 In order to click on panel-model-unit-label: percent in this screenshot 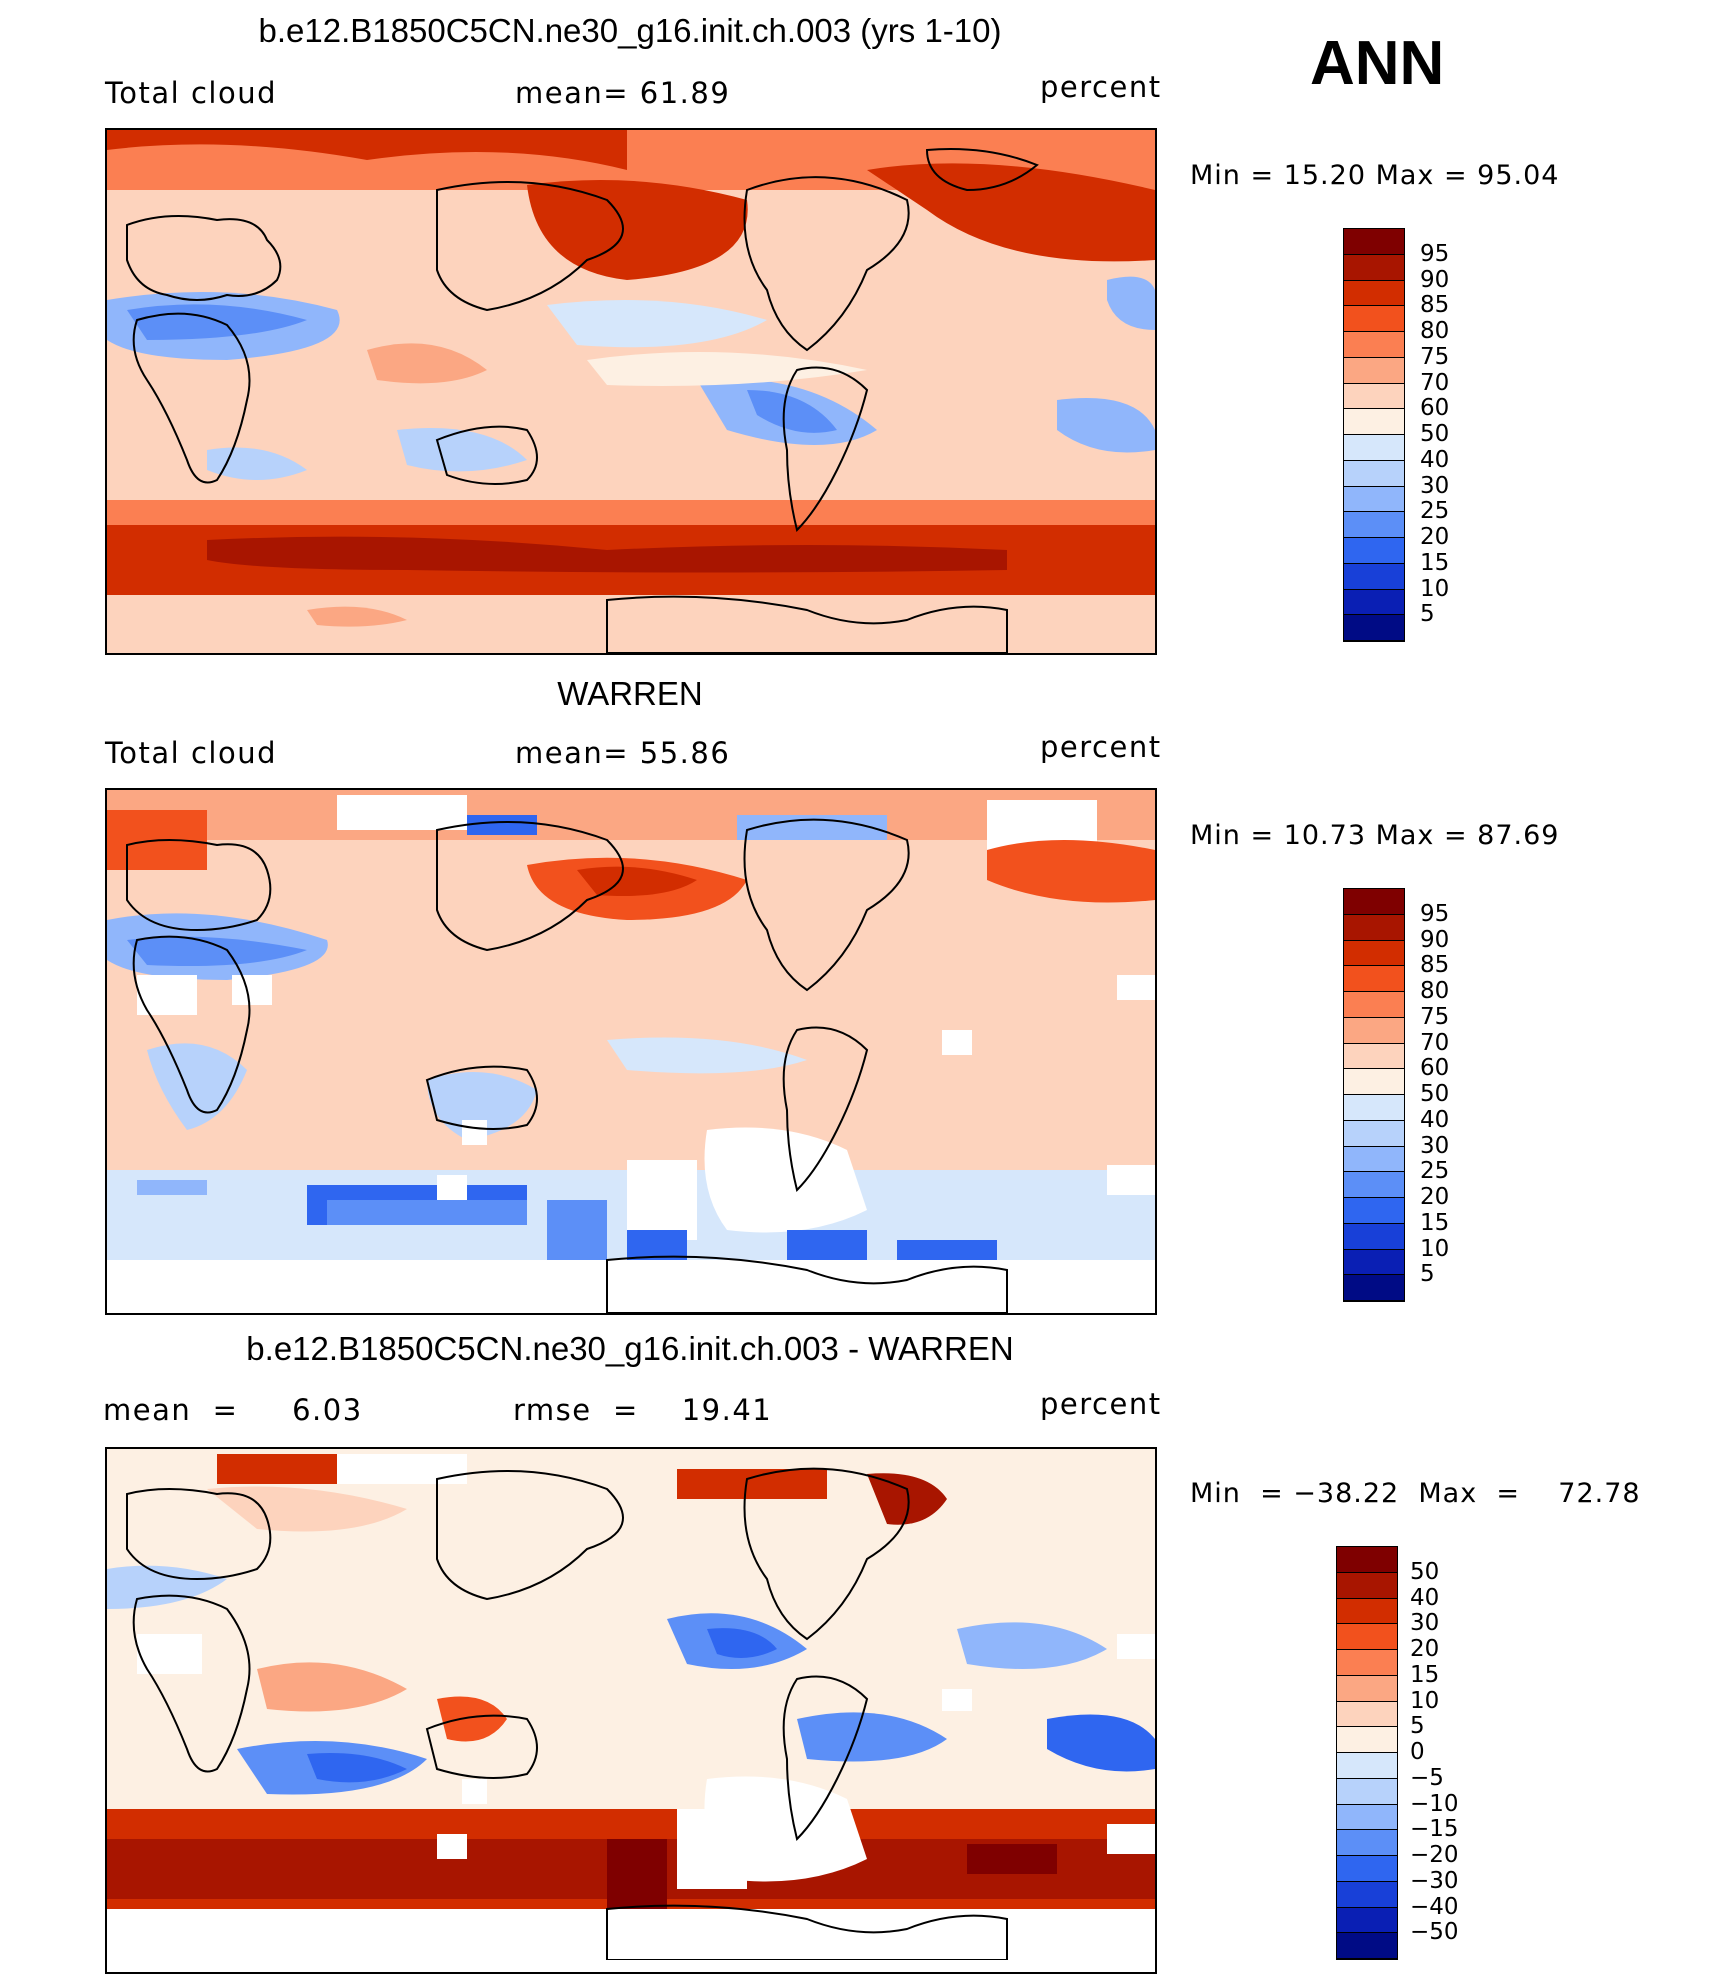, I will do `click(1101, 87)`.